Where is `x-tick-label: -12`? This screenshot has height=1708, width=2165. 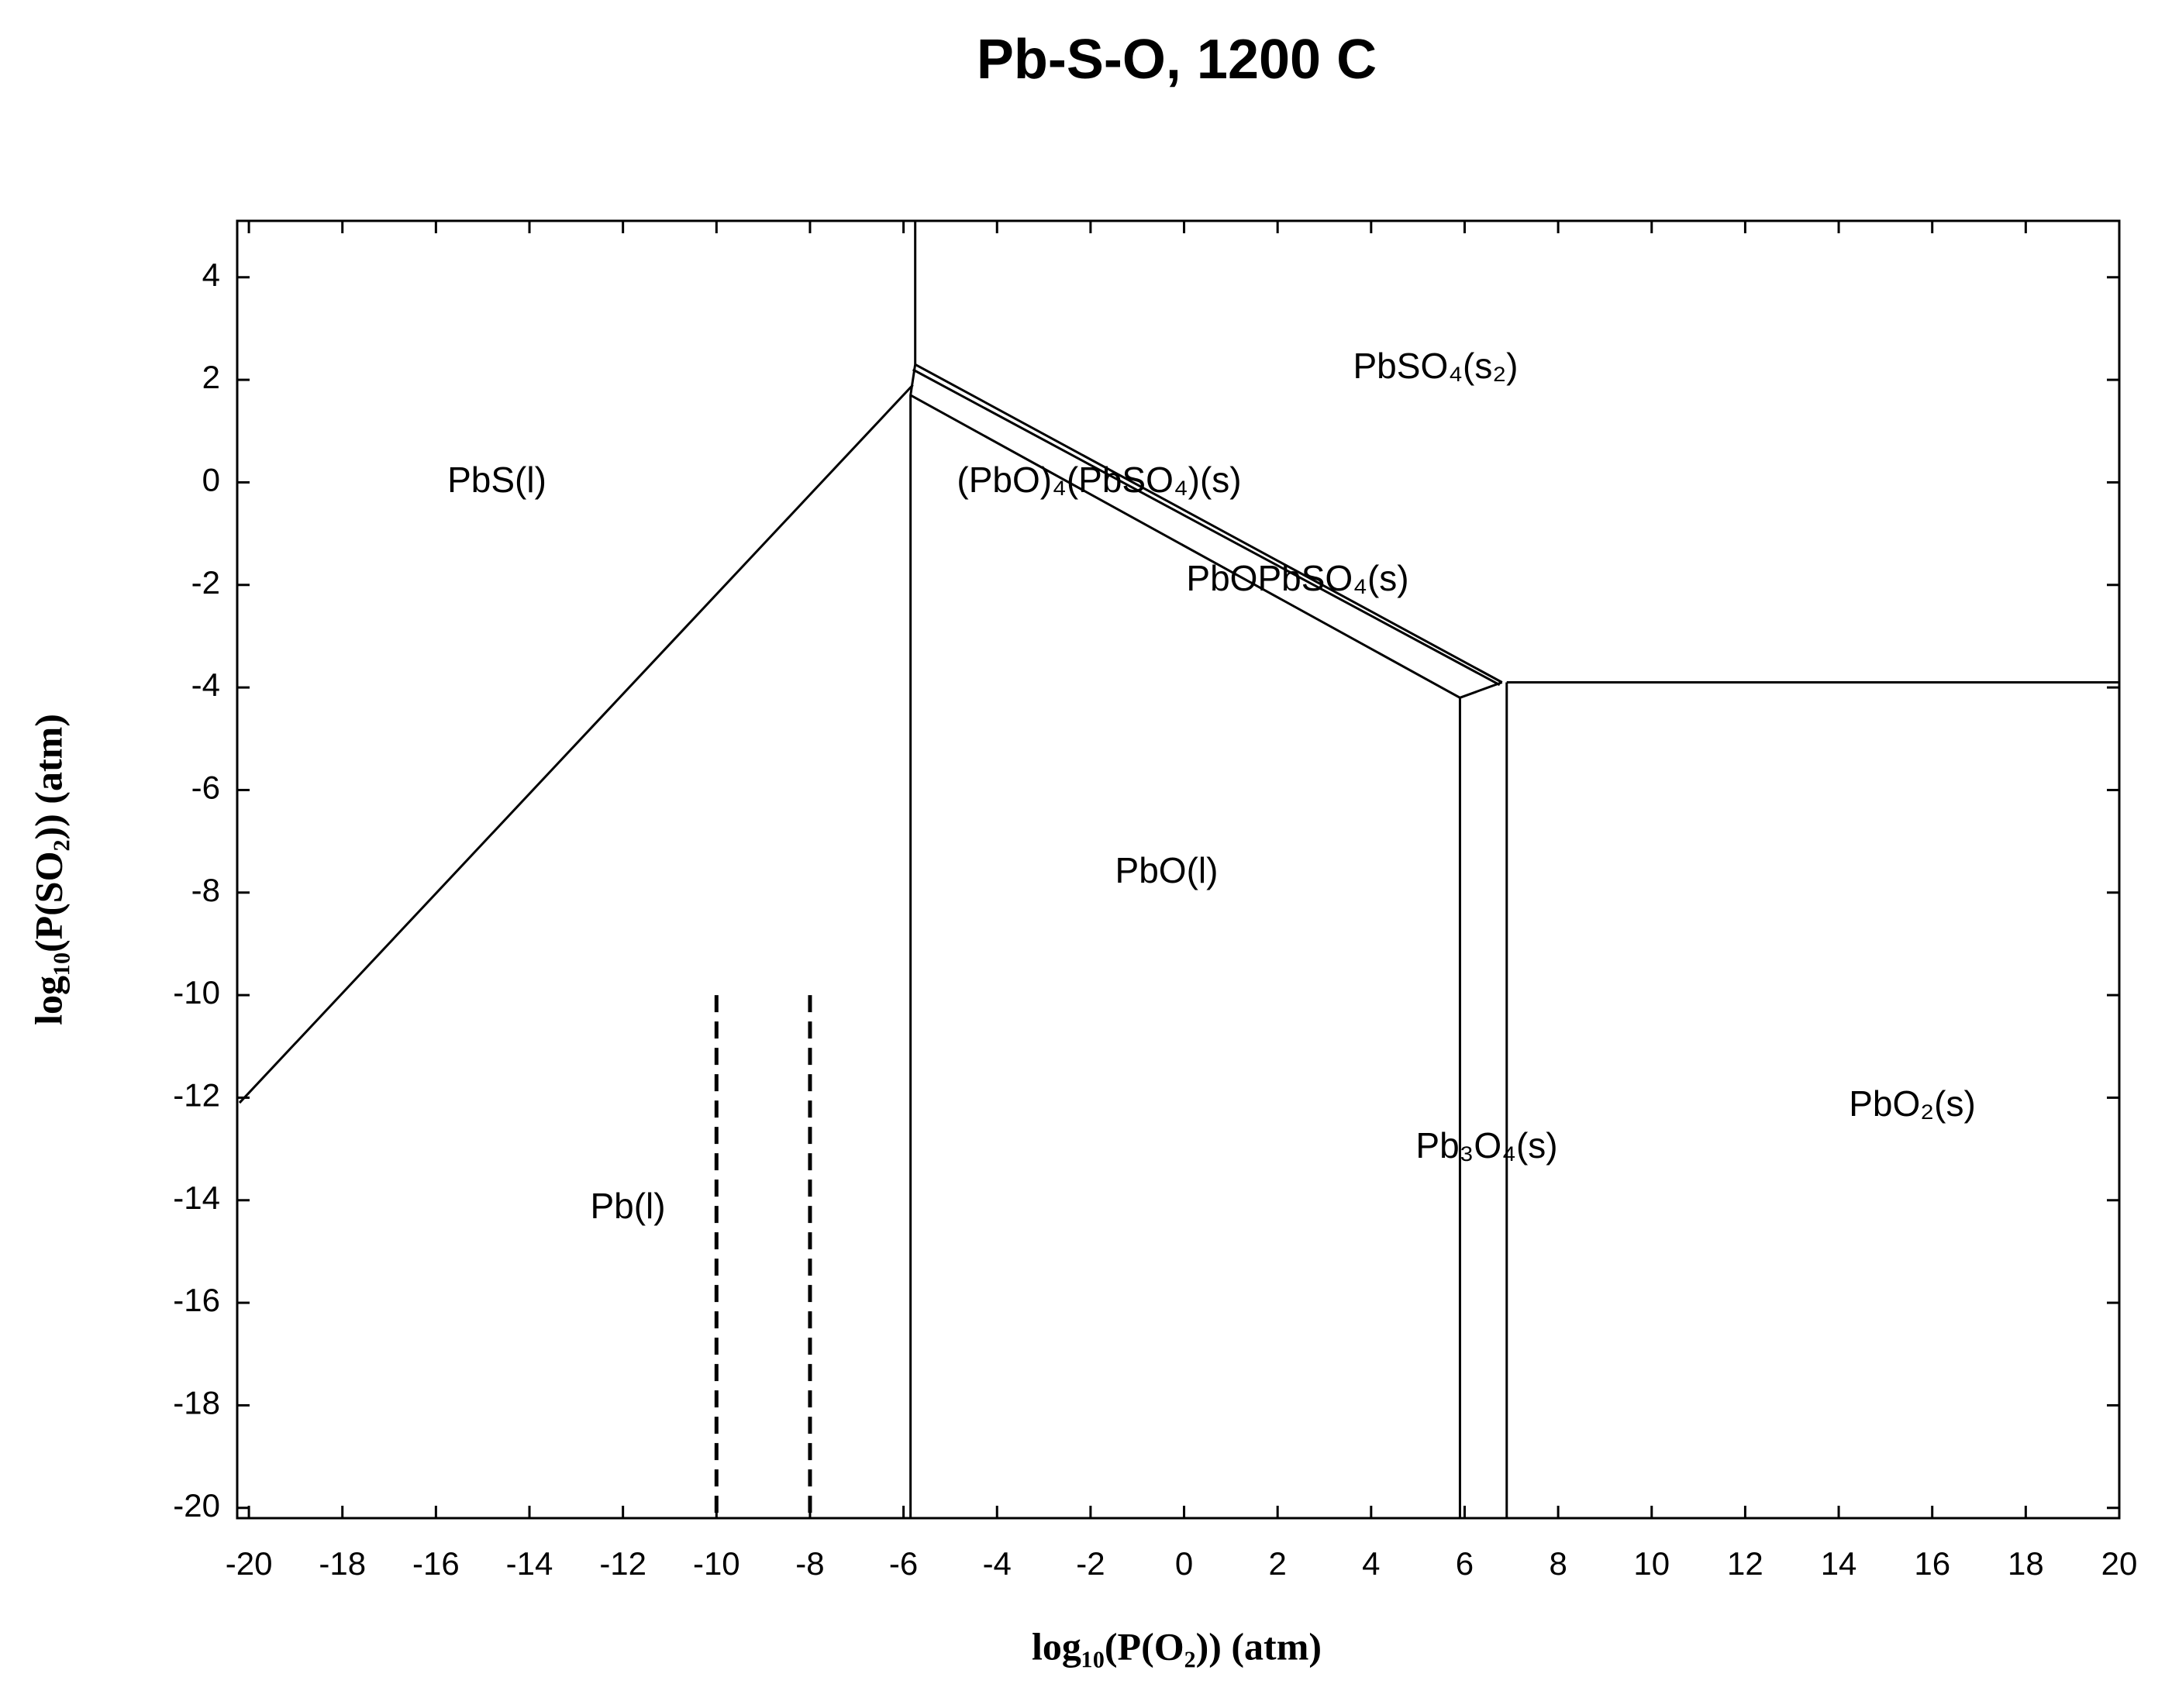 x-tick-label: -12 is located at coordinates (622, 1564).